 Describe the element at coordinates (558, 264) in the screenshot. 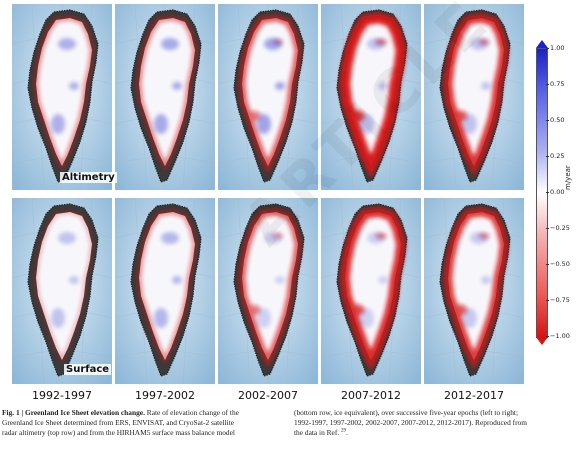

I see `colorbar-tick: −0.50` at that location.